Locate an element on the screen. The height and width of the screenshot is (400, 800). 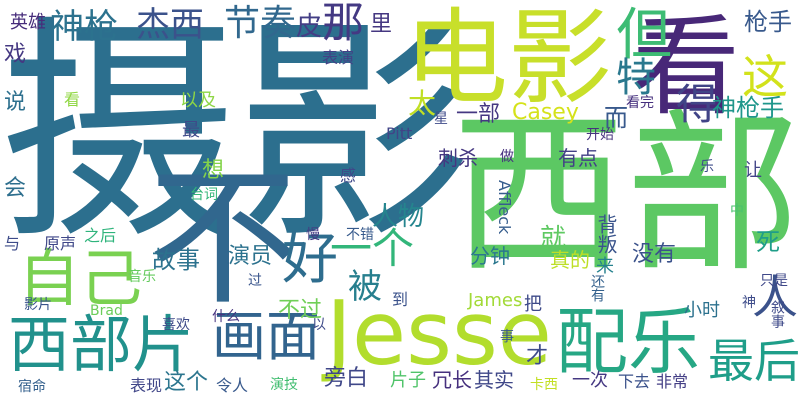
word-huamian: 画面 is located at coordinates (266, 336).